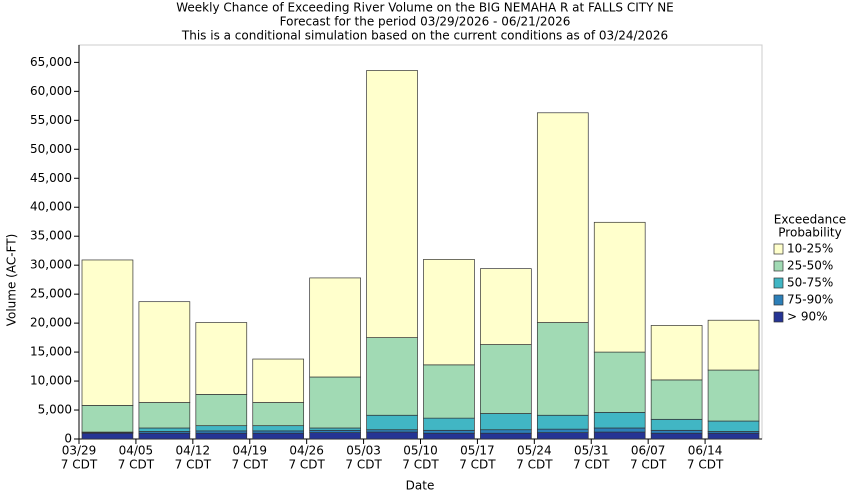 The image size is (850, 500). Describe the element at coordinates (306, 451) in the screenshot. I see `x-tick-label: 04/26` at that location.